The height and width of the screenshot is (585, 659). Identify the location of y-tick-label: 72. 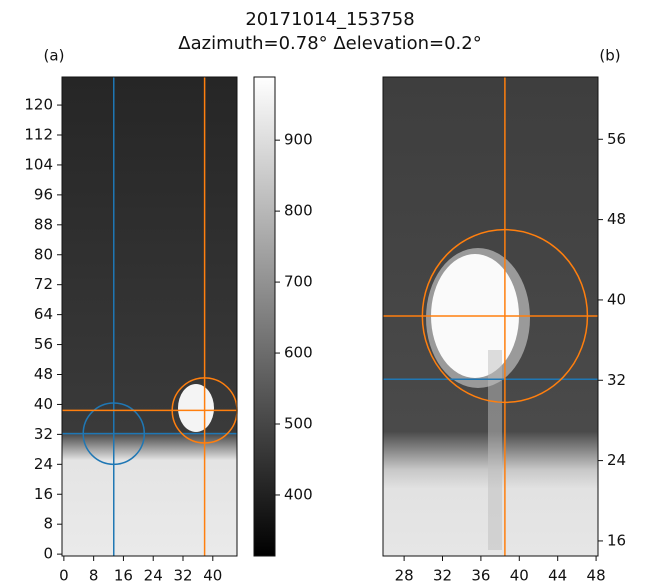
(43, 284).